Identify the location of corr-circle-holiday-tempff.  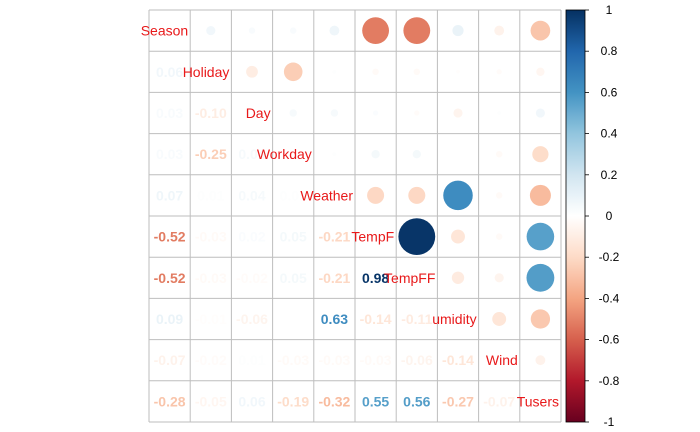
(417, 72).